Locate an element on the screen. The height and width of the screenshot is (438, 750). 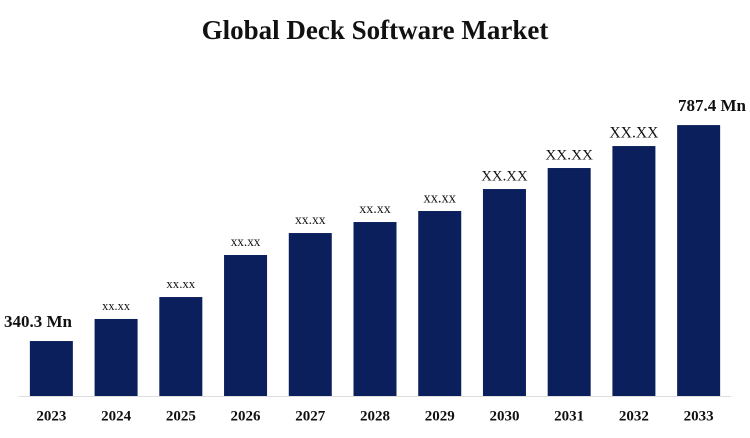
x-tick-label: 2028 is located at coordinates (375, 416).